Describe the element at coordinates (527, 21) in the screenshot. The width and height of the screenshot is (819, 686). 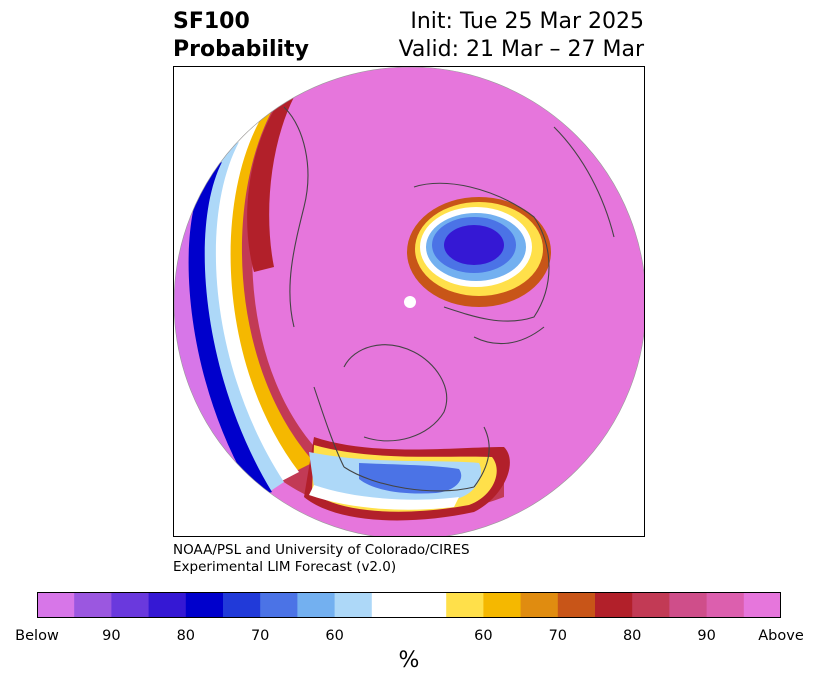
I see `init-date: Init: Tue 25 Mar 2025` at that location.